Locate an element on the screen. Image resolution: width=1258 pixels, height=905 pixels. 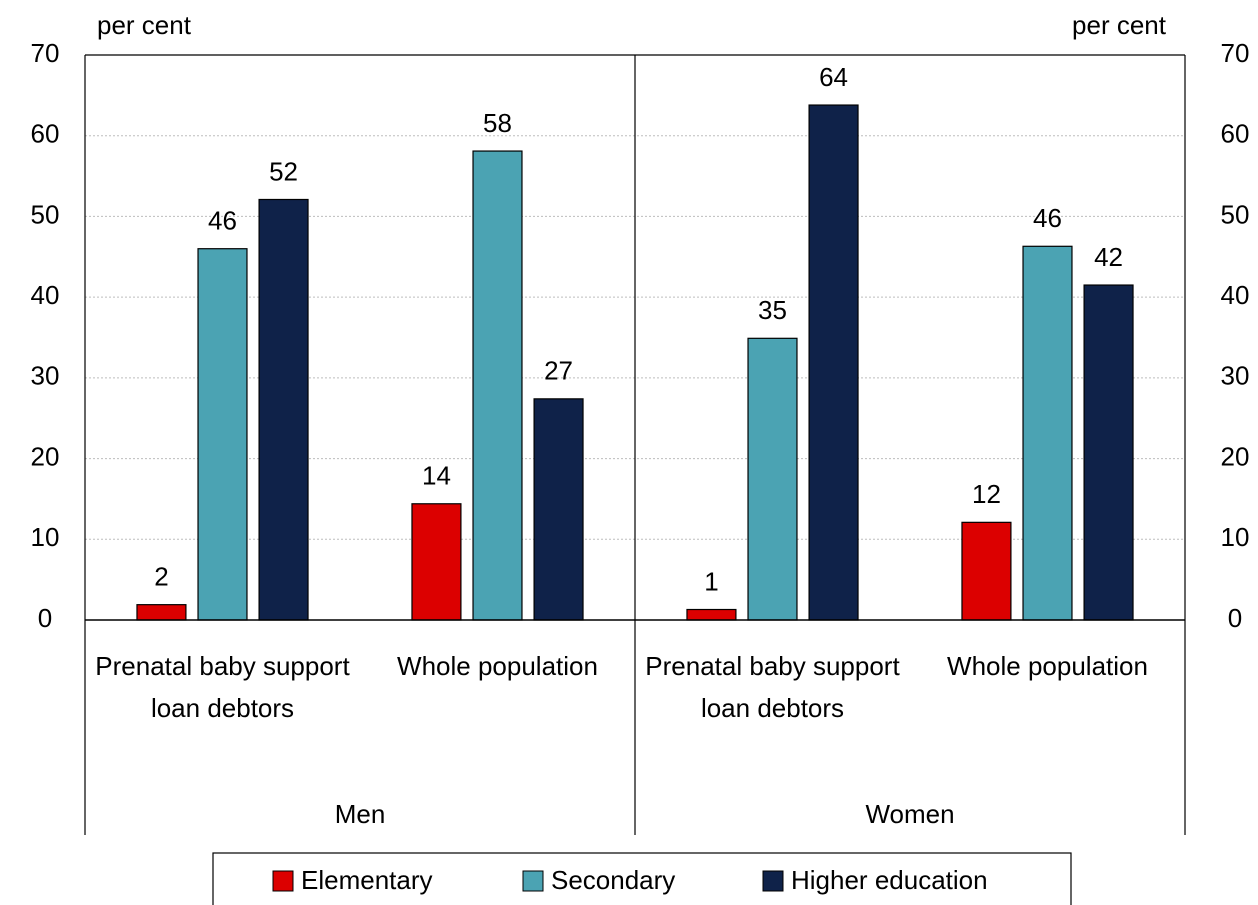
y2-tick-label: 50 is located at coordinates (1235, 214).